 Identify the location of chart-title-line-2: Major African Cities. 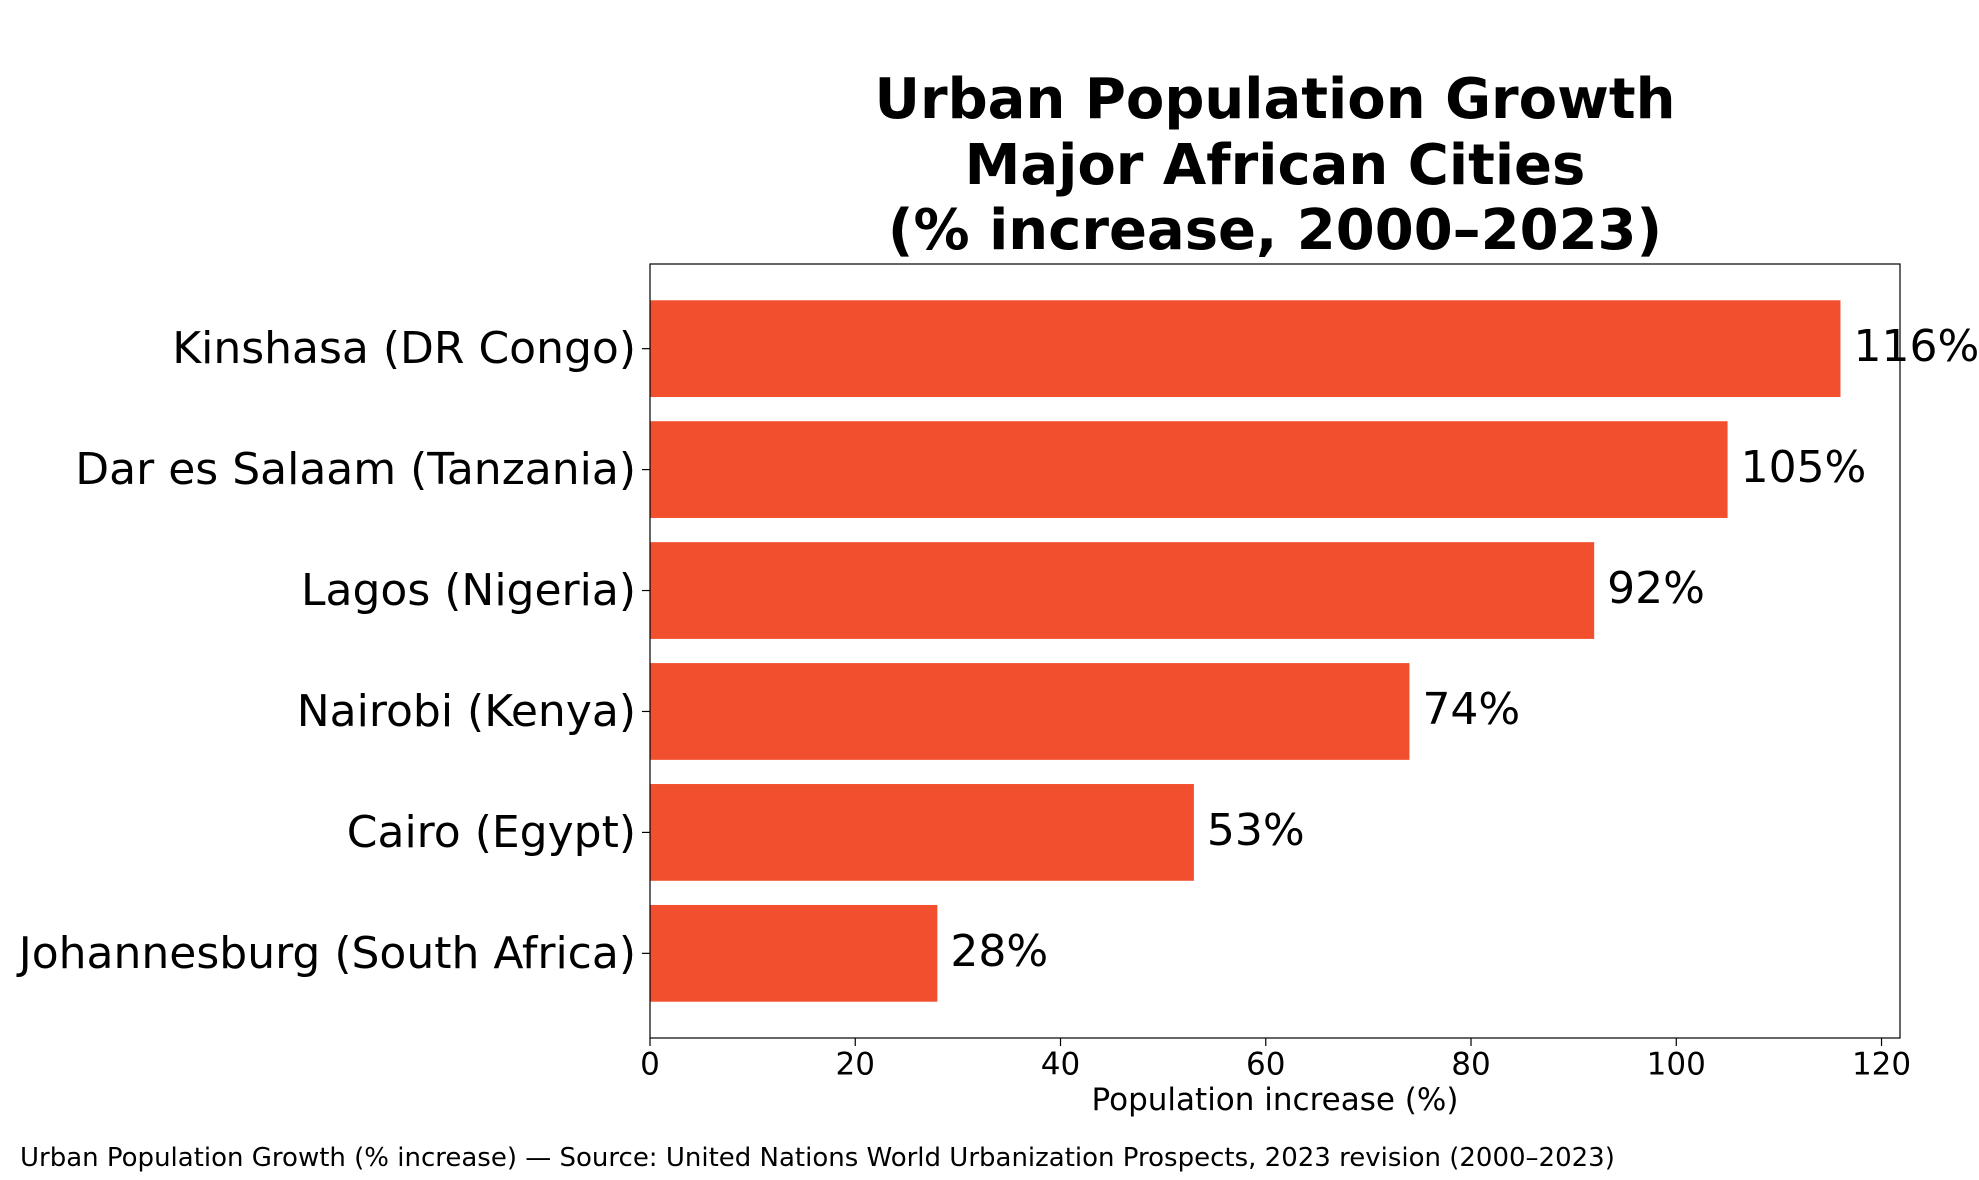
(1275, 165).